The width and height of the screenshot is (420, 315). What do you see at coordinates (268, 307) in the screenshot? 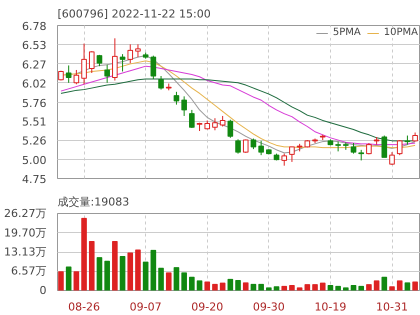
I see `x-tick-label: 09-30` at bounding box center [268, 307].